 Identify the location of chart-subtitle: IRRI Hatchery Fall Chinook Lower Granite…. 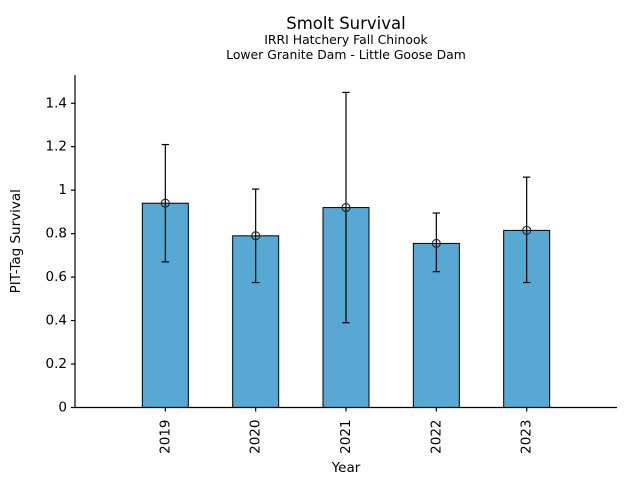
(346, 47).